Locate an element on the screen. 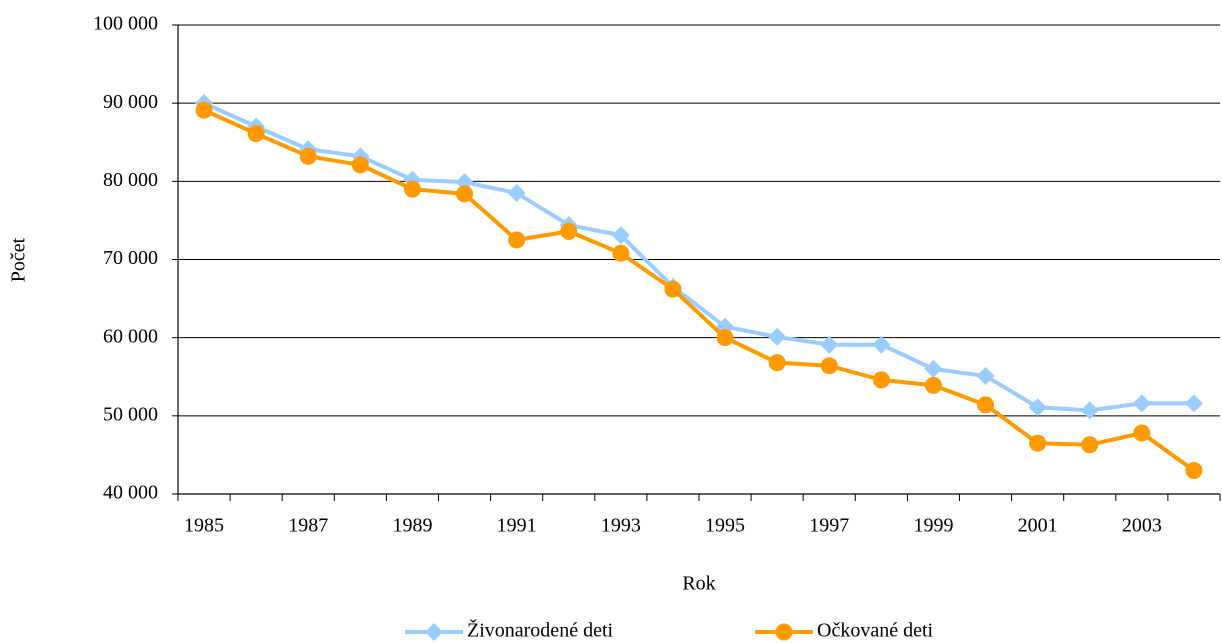 This screenshot has width=1222, height=643. y-tick-label: 90 000 is located at coordinates (130, 102).